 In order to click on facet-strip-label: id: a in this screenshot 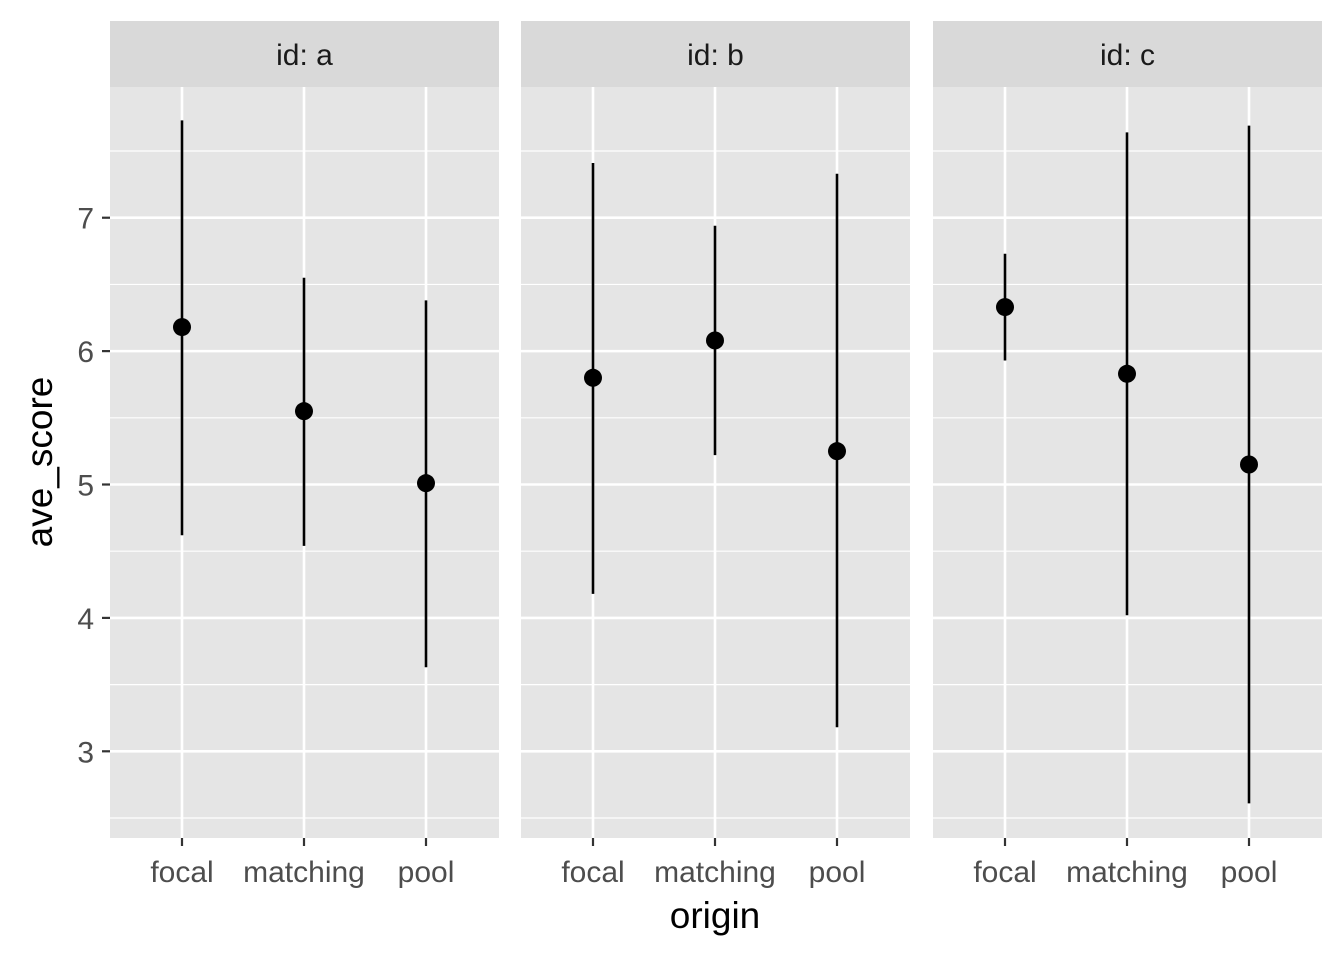, I will do `click(304, 55)`.